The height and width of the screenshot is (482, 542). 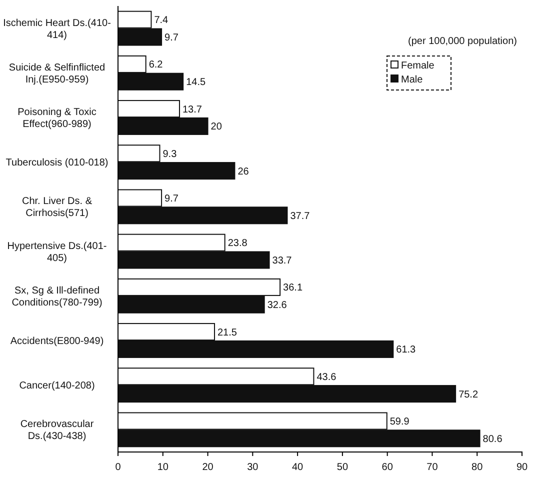 What do you see at coordinates (57, 29) in the screenshot?
I see `y-tick-label: Ischemic Heart Ds.(410-414)` at bounding box center [57, 29].